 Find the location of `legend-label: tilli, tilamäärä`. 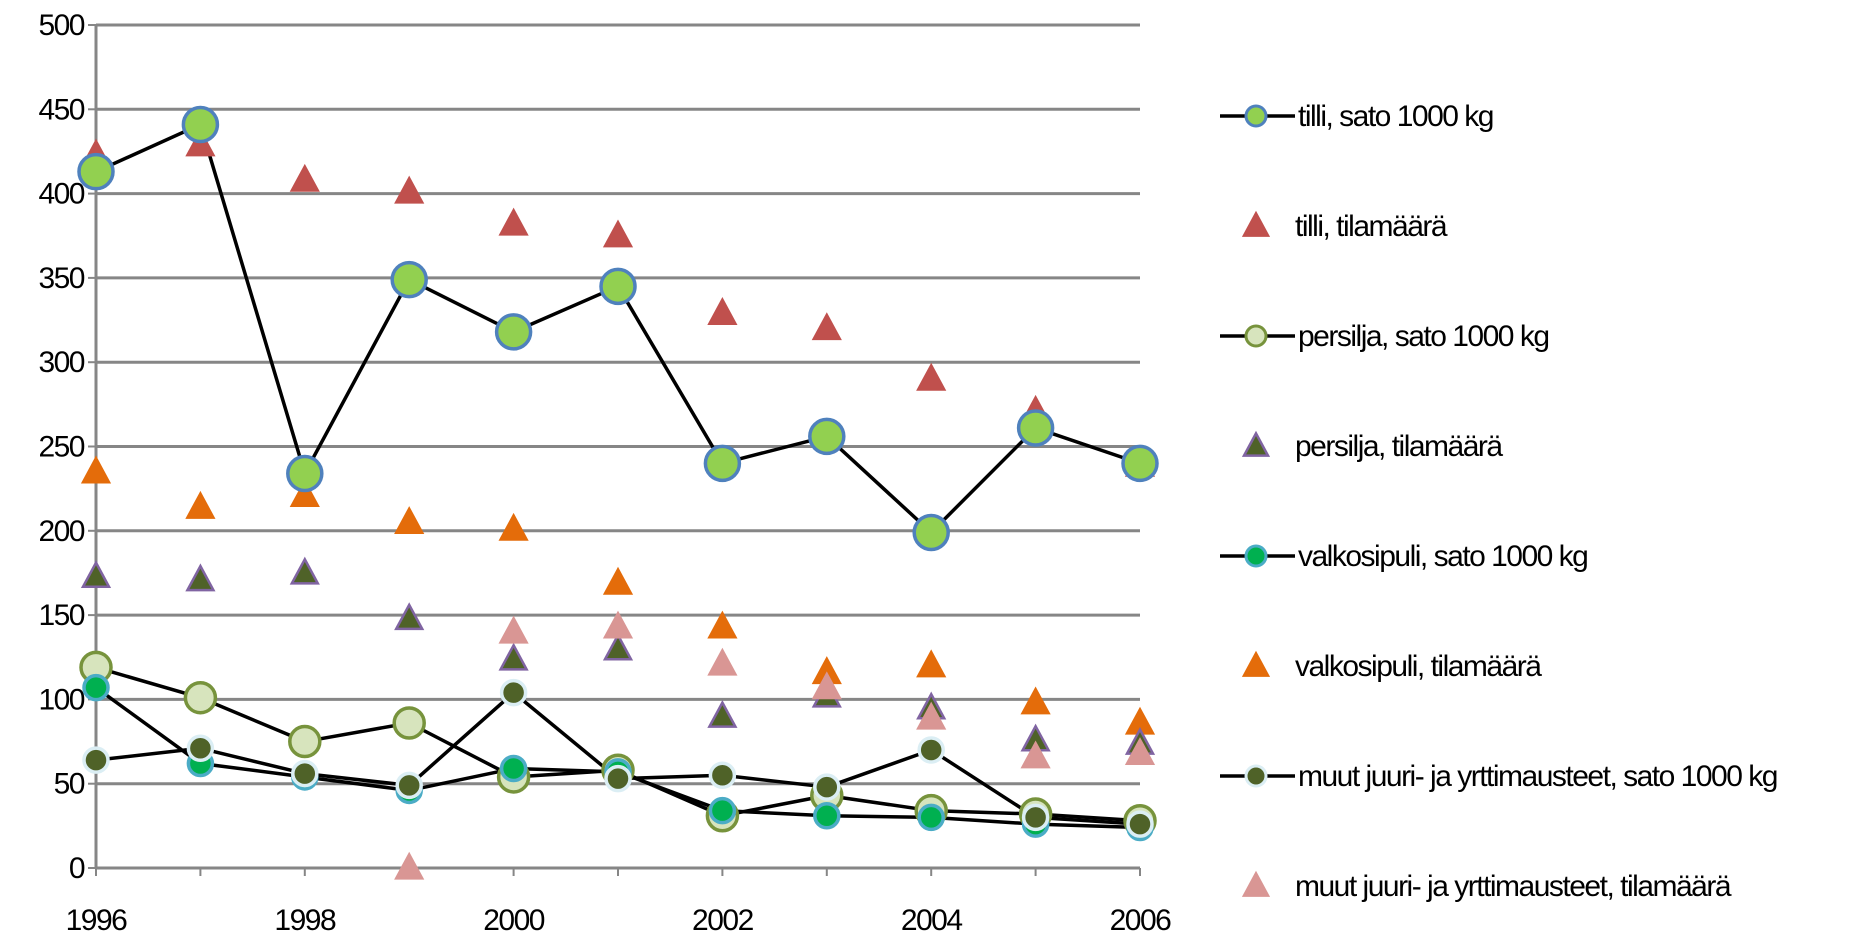

legend-label: tilli, tilamäärä is located at coordinates (1371, 226).